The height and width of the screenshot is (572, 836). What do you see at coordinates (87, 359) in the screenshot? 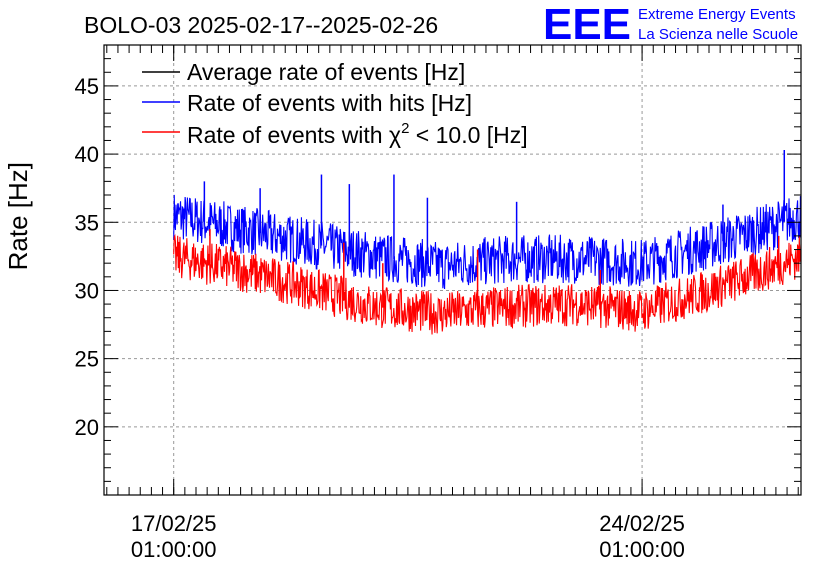
I see `y-tick-label: 25` at bounding box center [87, 359].